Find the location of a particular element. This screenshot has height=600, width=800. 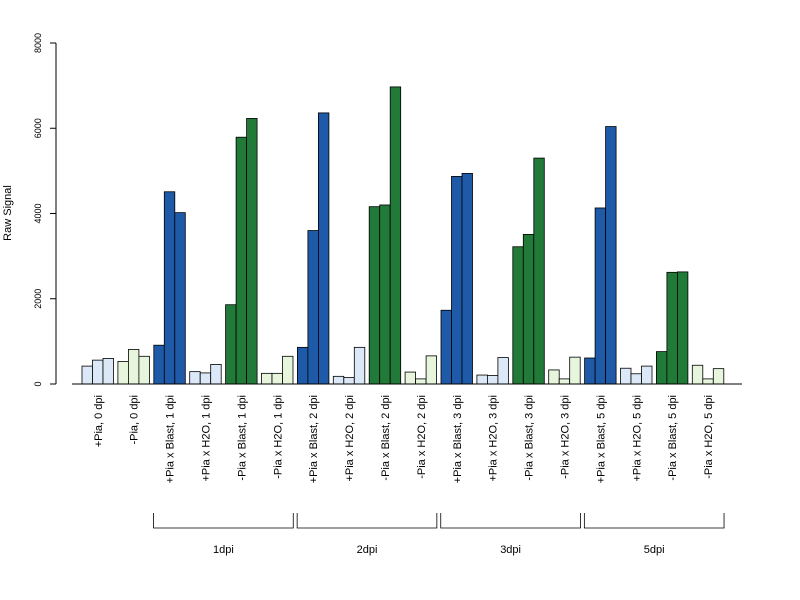

category-label: -Pia x Blast, 2 dpi is located at coordinates (386, 438).